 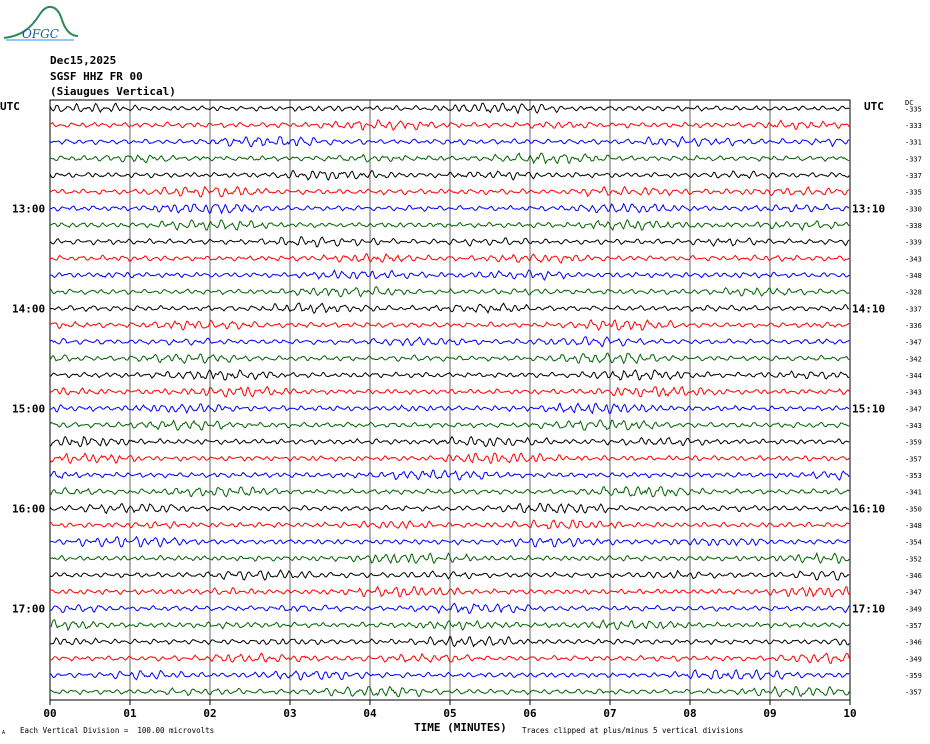 What do you see at coordinates (913, 126) in the screenshot?
I see `dc-offset-label: -333` at bounding box center [913, 126].